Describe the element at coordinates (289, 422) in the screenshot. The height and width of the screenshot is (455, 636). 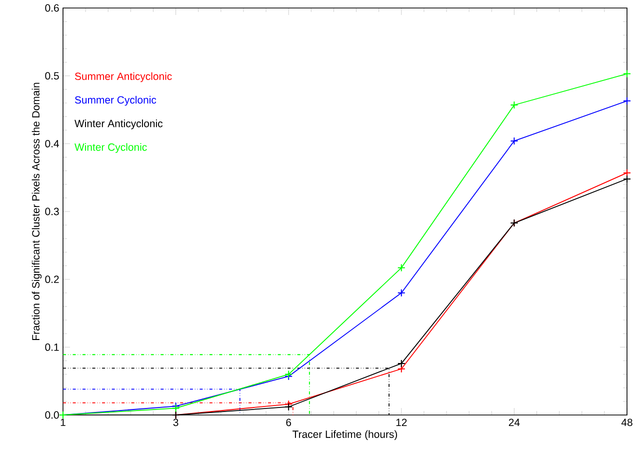
I see `x-tick-label: 6` at that location.